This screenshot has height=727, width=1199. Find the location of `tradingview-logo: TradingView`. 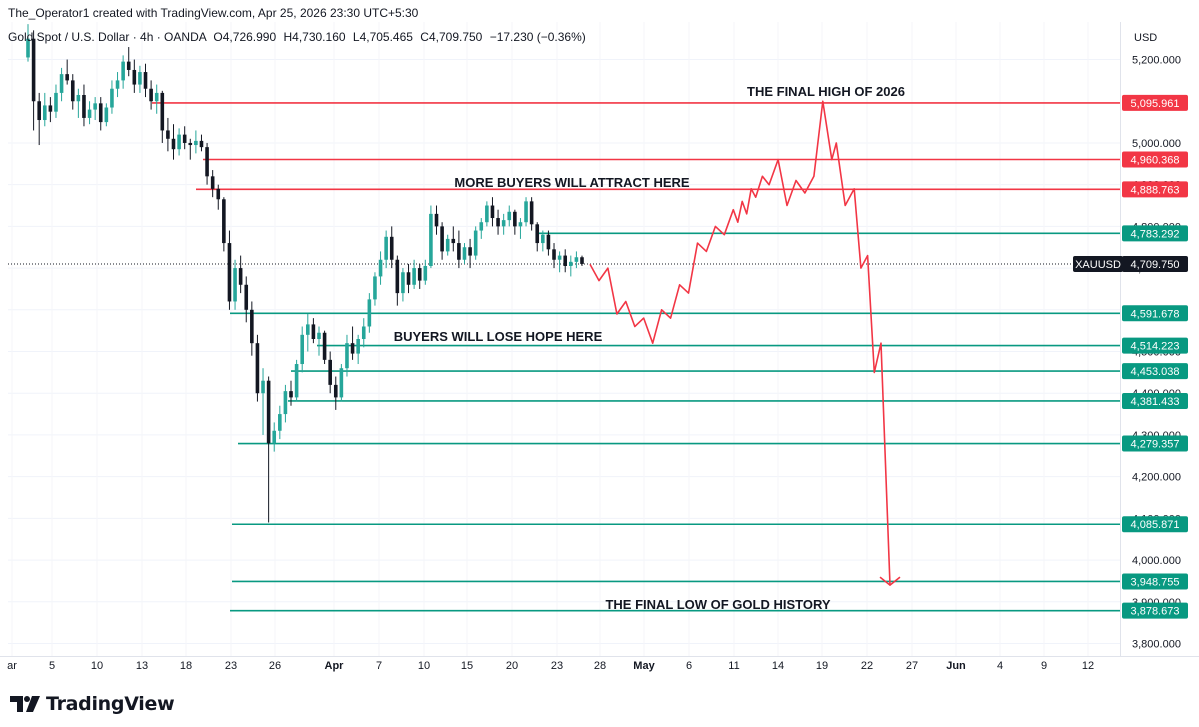

tradingview-logo: TradingView is located at coordinates (92, 704).